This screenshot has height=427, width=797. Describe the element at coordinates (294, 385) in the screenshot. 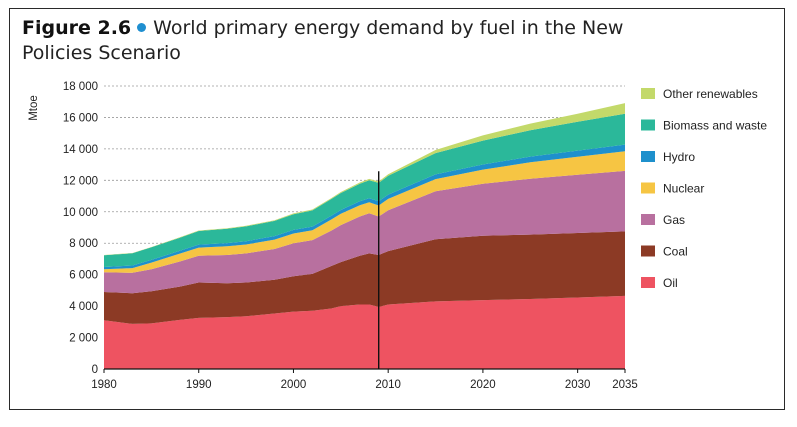

I see `x-tick-label: 2000` at that location.